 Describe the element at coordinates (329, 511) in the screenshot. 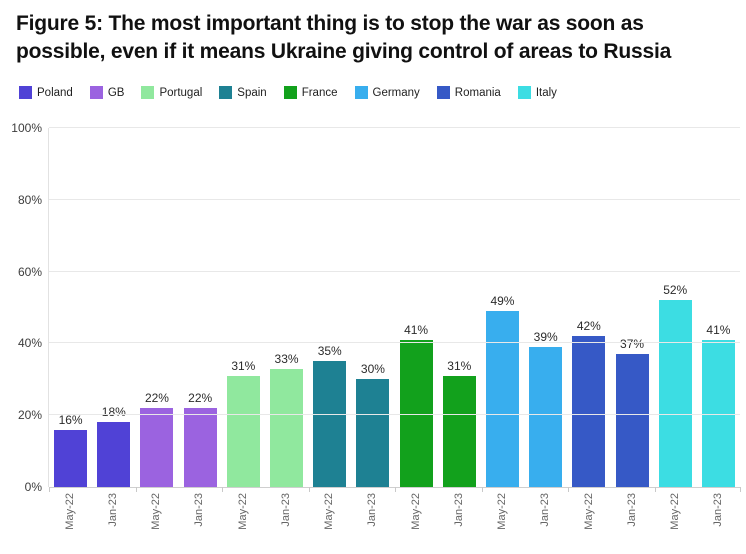

I see `x-tick-label-spain-may-22: May-22` at that location.